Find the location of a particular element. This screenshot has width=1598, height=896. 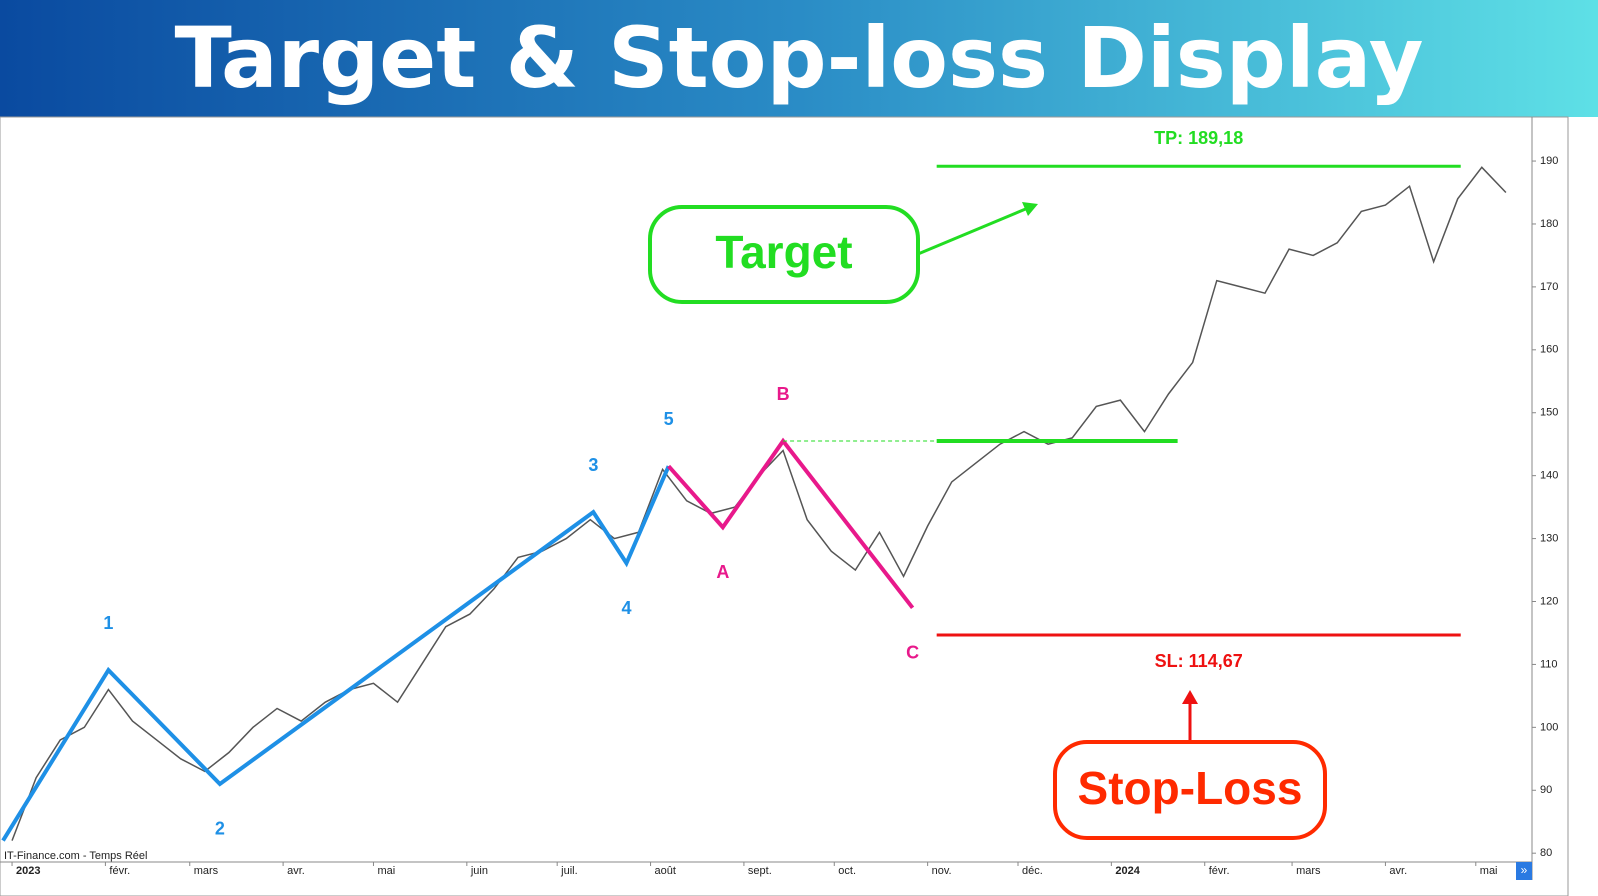

y-tick-label: 90 is located at coordinates (1546, 790).